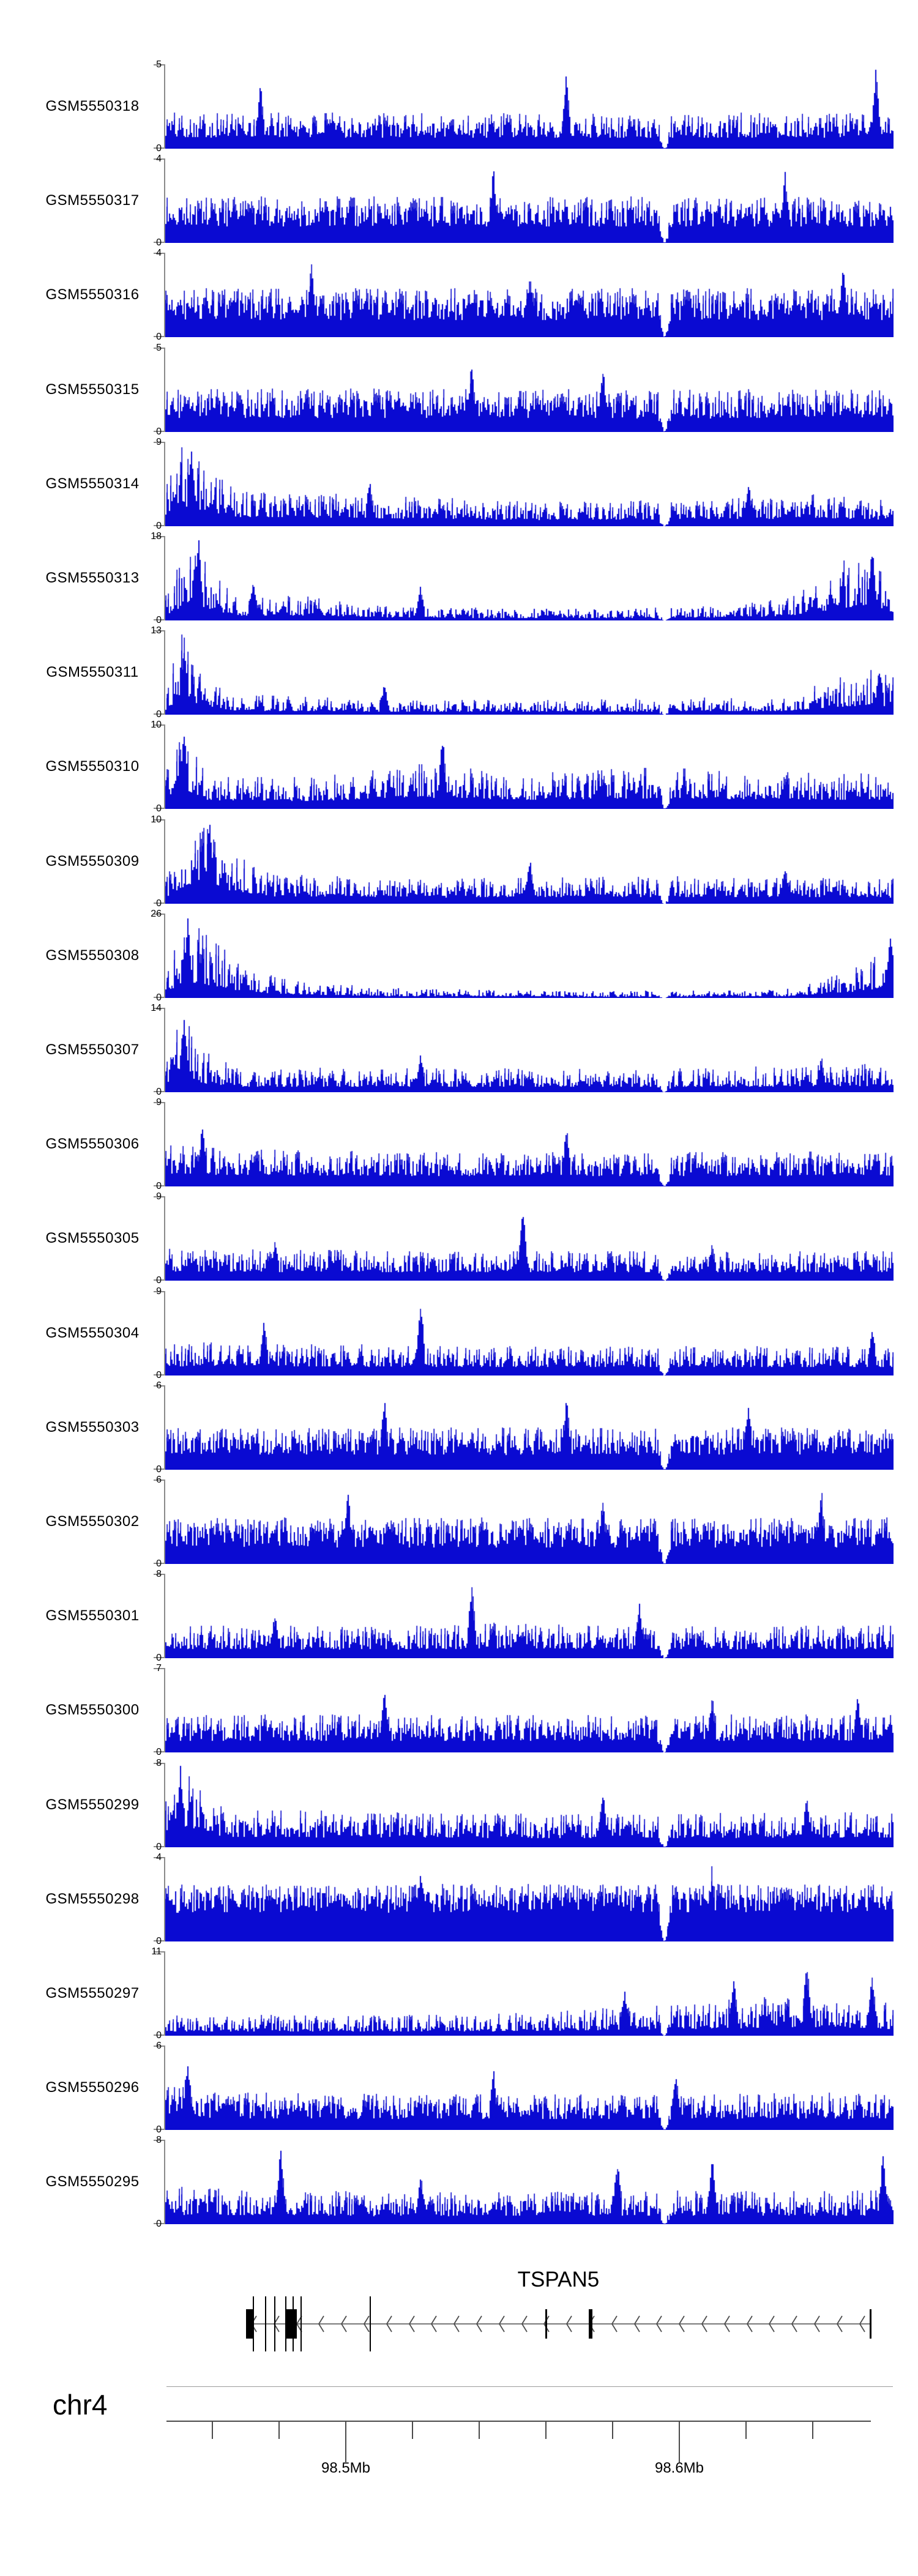  I want to click on coverage-track-row: GSM5550316 4 0, so click(459, 295).